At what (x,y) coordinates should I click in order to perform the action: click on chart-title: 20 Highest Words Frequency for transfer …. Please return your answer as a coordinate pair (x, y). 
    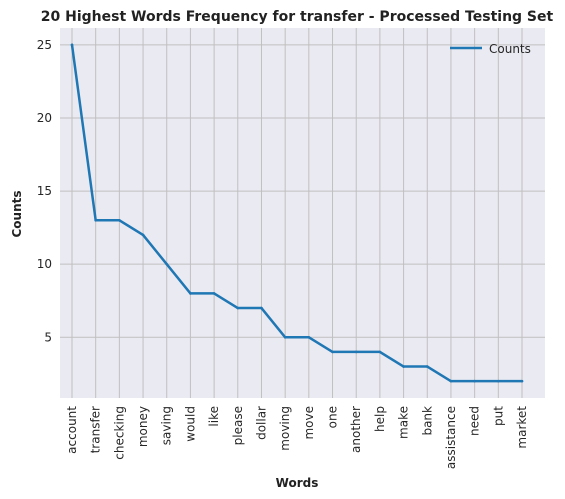
    Looking at the image, I should click on (297, 17).